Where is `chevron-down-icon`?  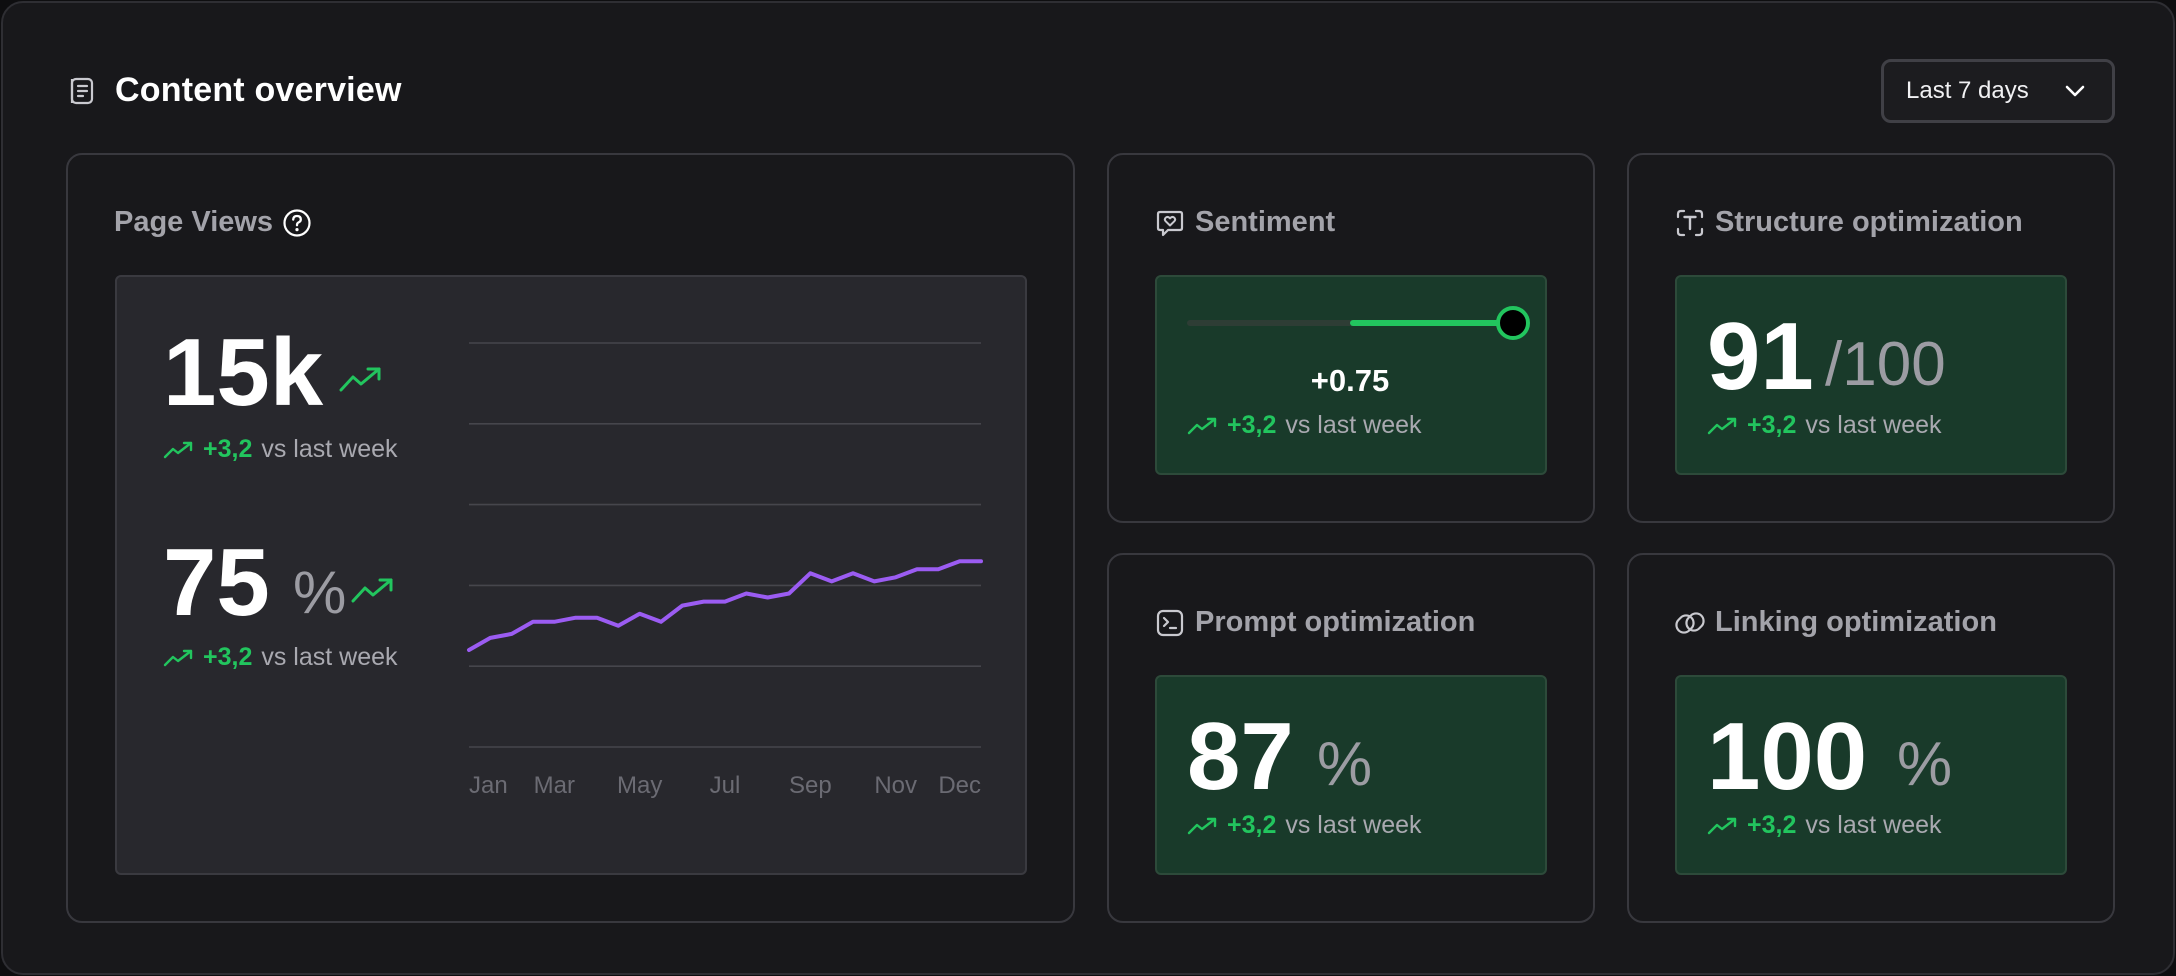
chevron-down-icon is located at coordinates (2075, 91).